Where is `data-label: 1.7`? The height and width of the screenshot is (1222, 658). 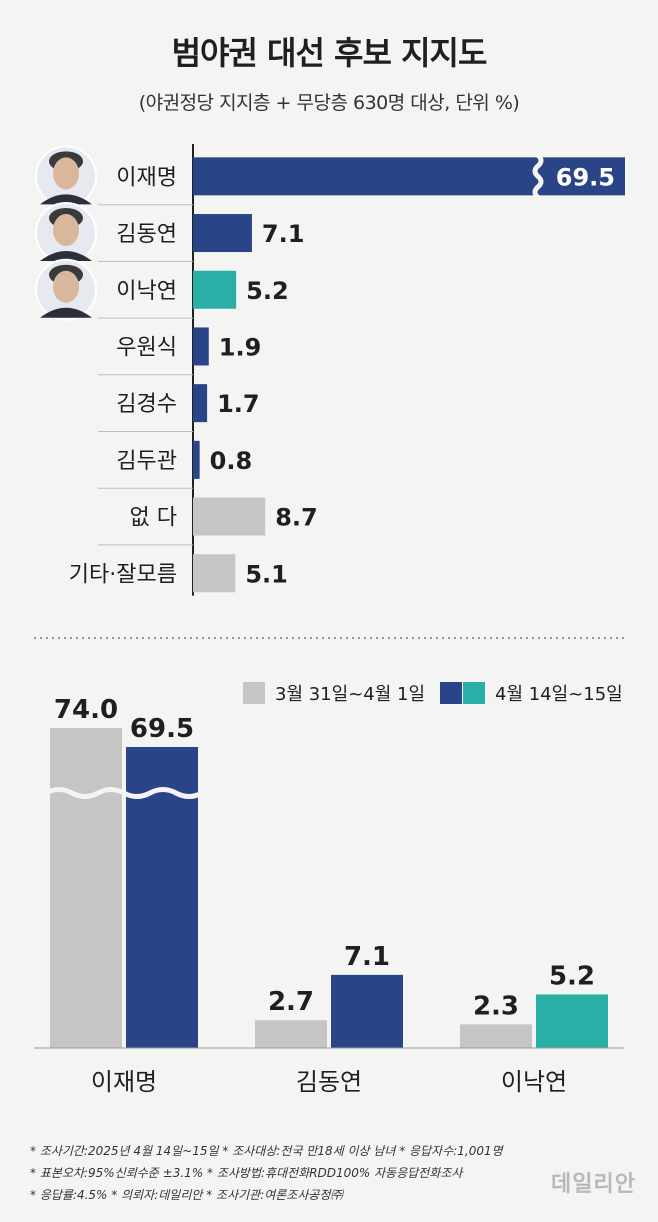
data-label: 1.7 is located at coordinates (238, 404).